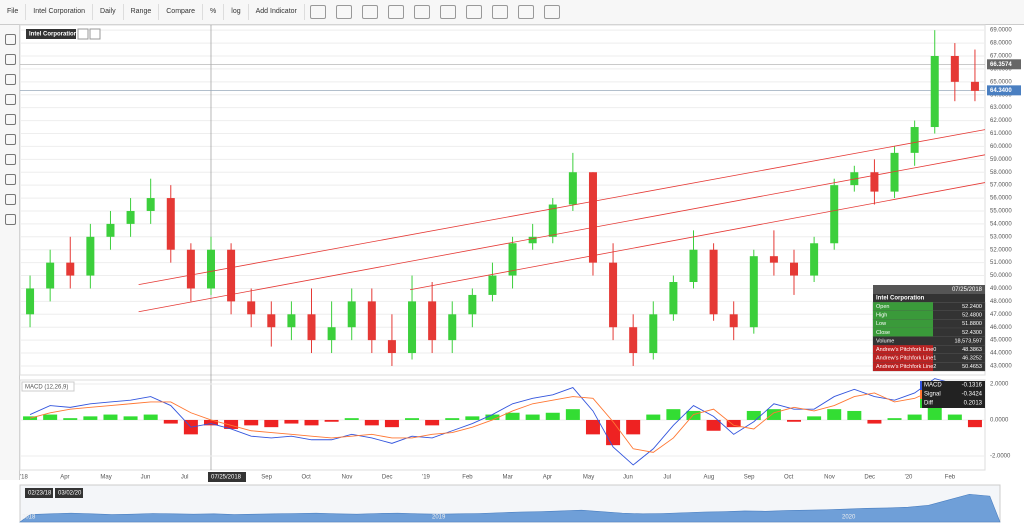 The width and height of the screenshot is (1024, 524). What do you see at coordinates (69, 493) in the screenshot?
I see `date-input` at bounding box center [69, 493].